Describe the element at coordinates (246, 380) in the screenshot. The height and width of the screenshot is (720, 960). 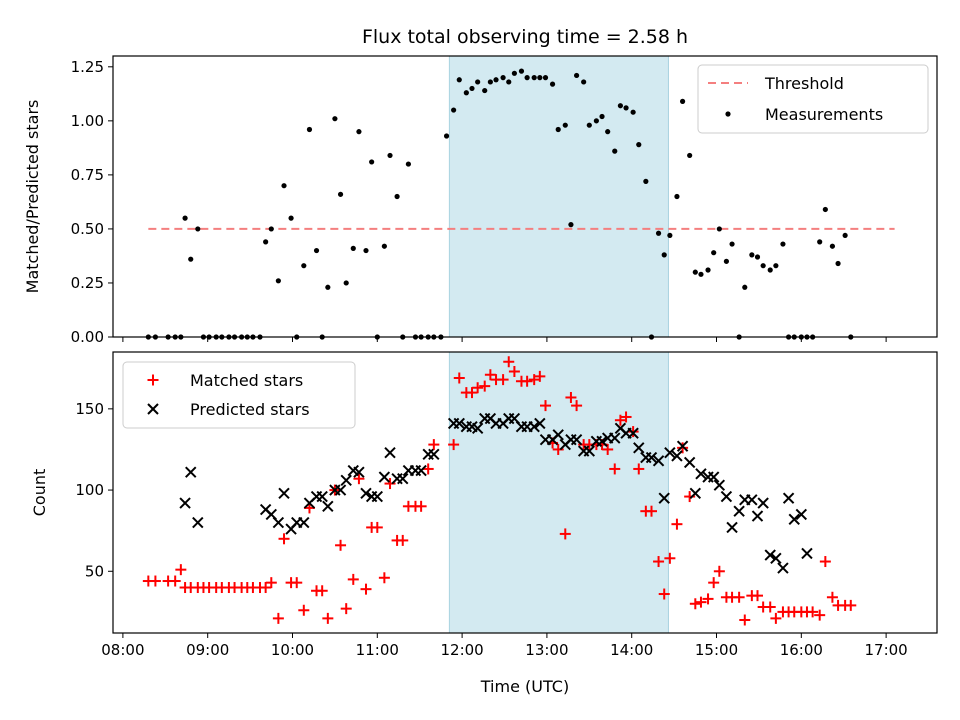
I see `legend-matched-label: Matched stars` at that location.